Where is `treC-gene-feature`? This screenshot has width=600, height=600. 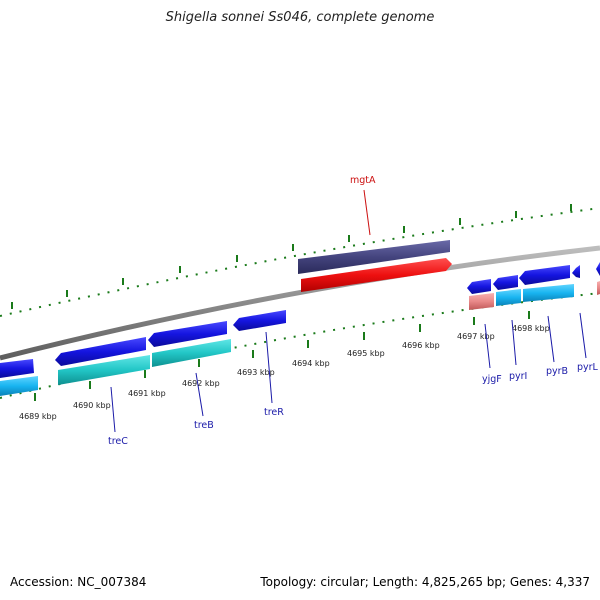 treC-gene-feature is located at coordinates (104, 370).